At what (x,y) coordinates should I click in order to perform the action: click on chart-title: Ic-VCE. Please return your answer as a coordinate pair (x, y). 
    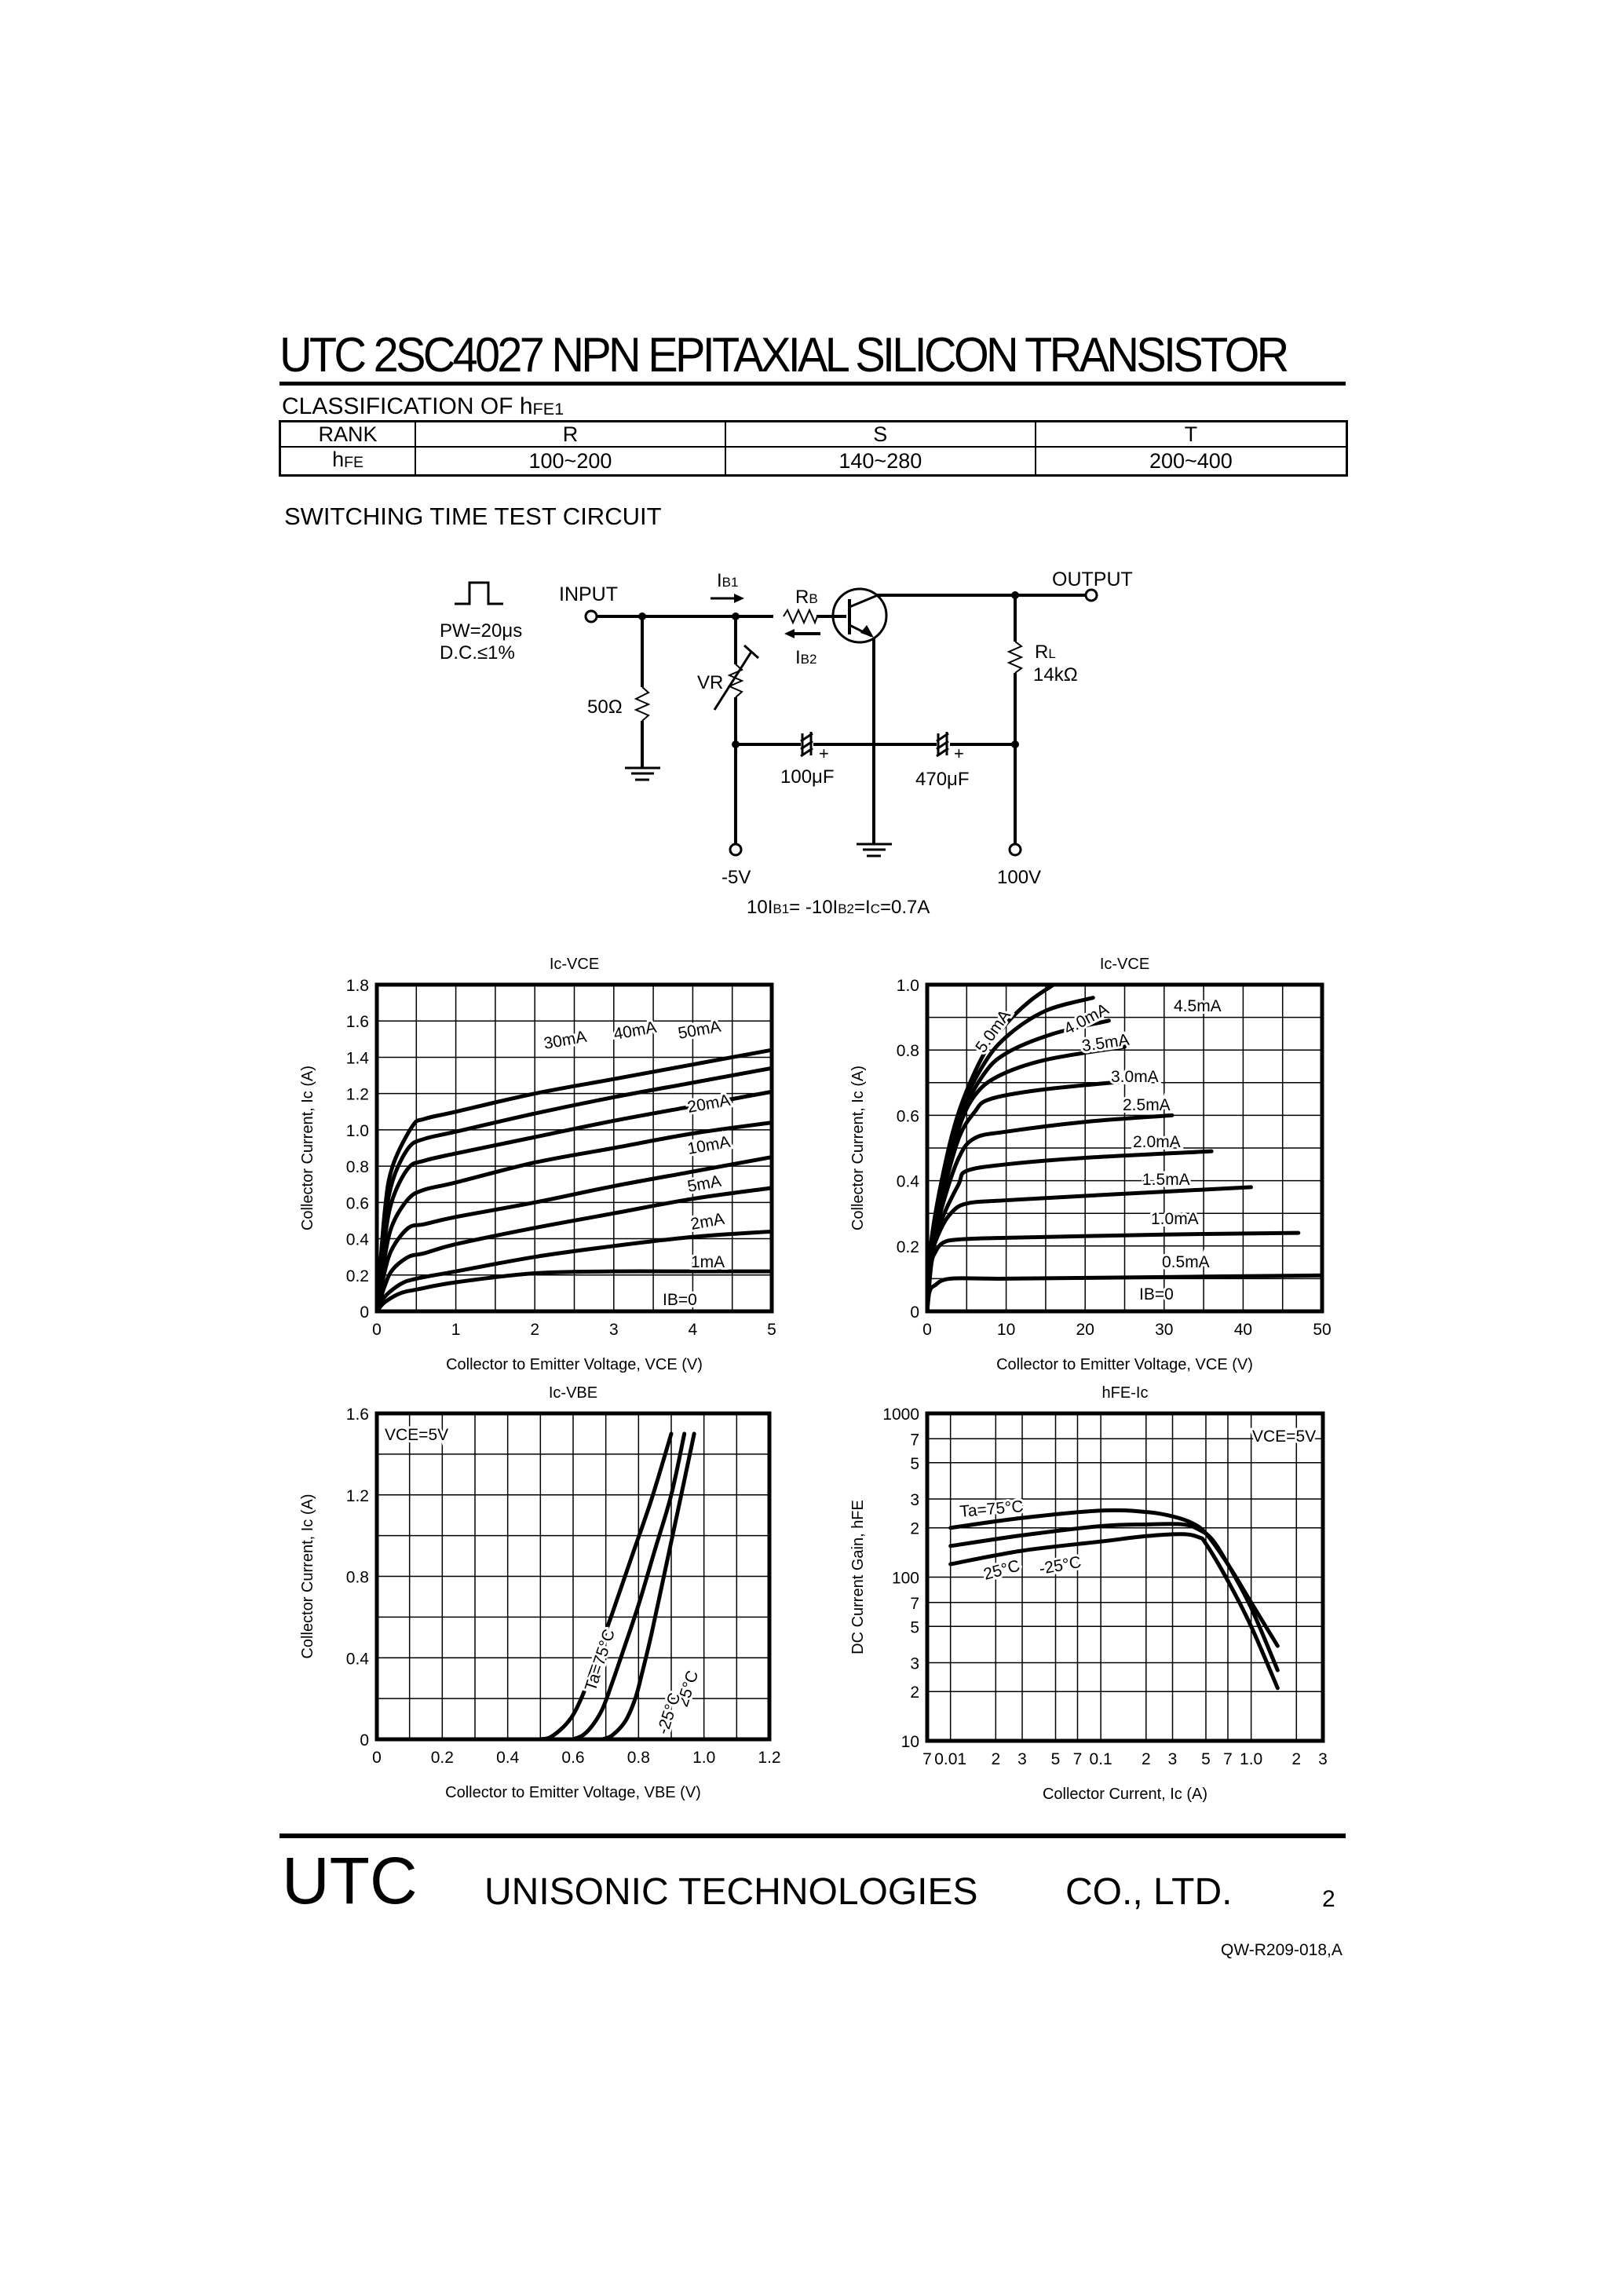
    Looking at the image, I should click on (1124, 965).